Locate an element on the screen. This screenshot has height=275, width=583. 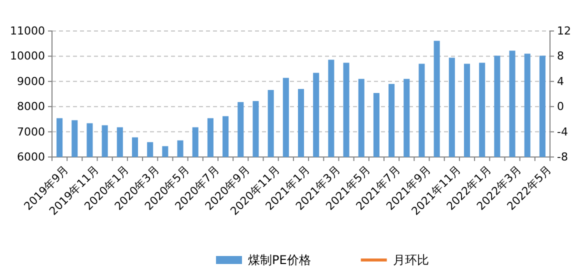
y-tick-label: 11000 is located at coordinates (27, 31).